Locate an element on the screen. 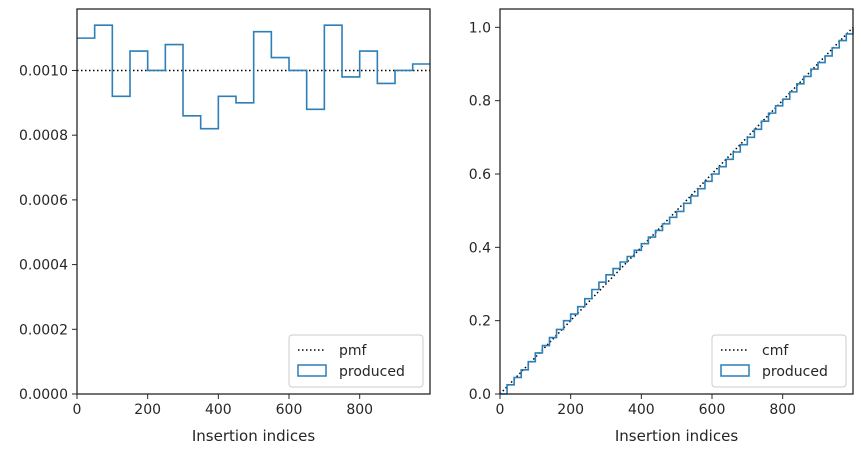  y-tick-label: 0.2 is located at coordinates (480, 322).